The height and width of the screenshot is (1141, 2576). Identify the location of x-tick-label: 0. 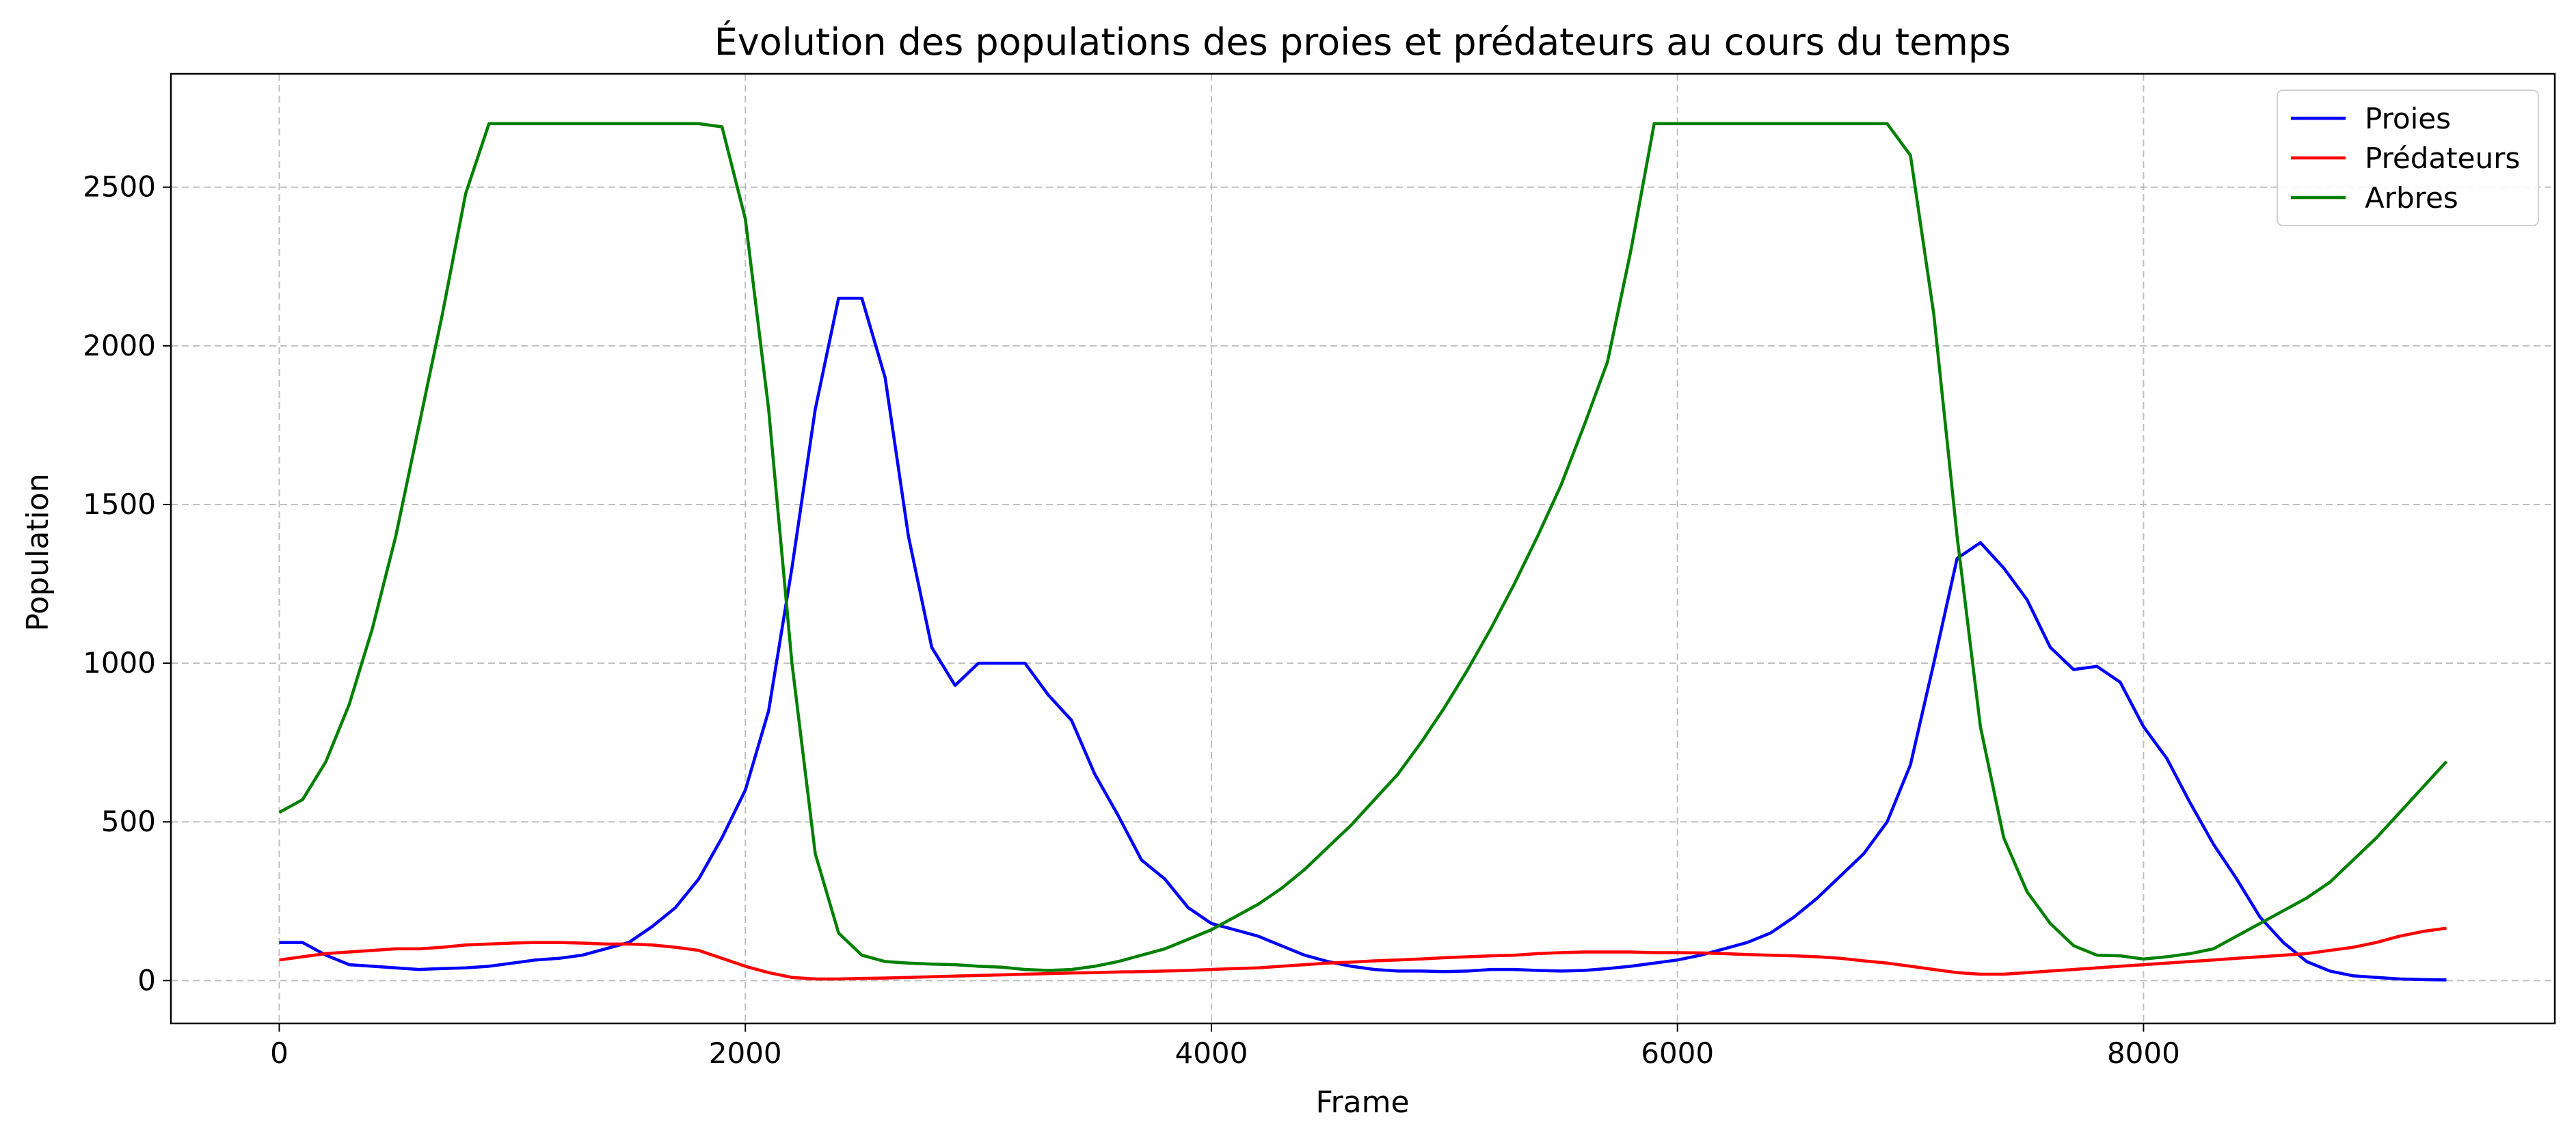
(279, 1053).